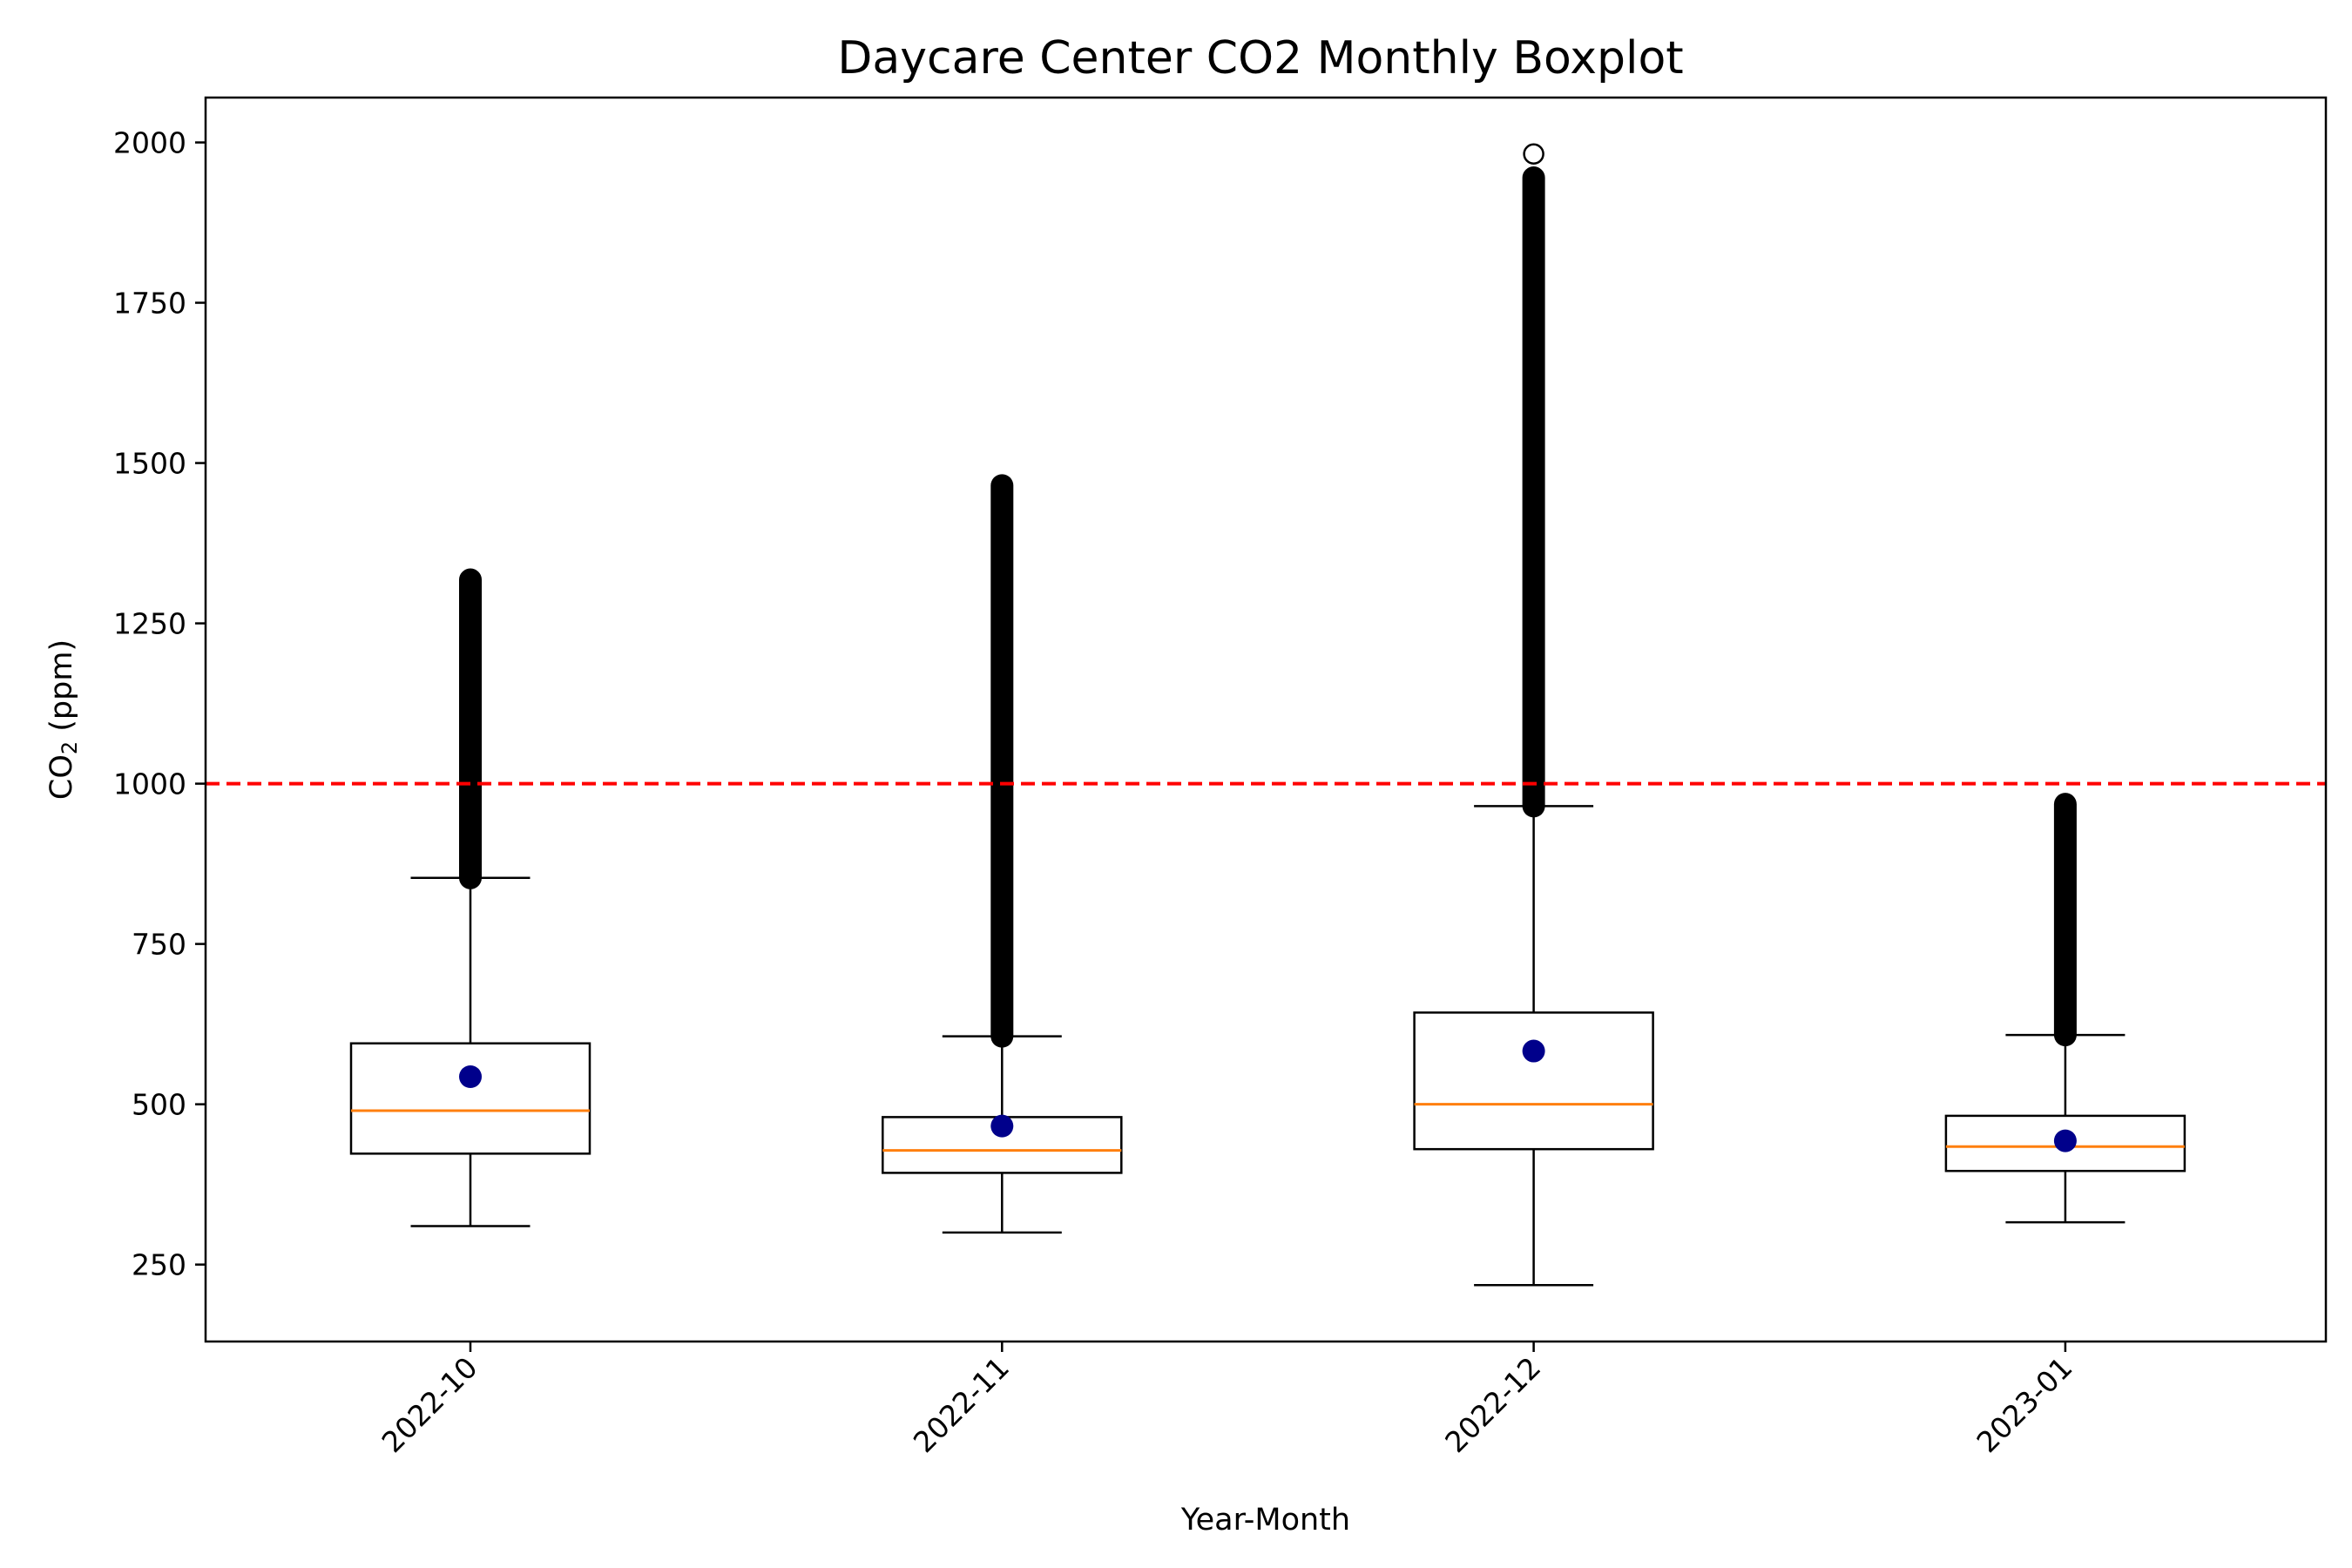 The height and width of the screenshot is (1568, 2352). What do you see at coordinates (150, 304) in the screenshot?
I see `y-tick-label: 1750` at bounding box center [150, 304].